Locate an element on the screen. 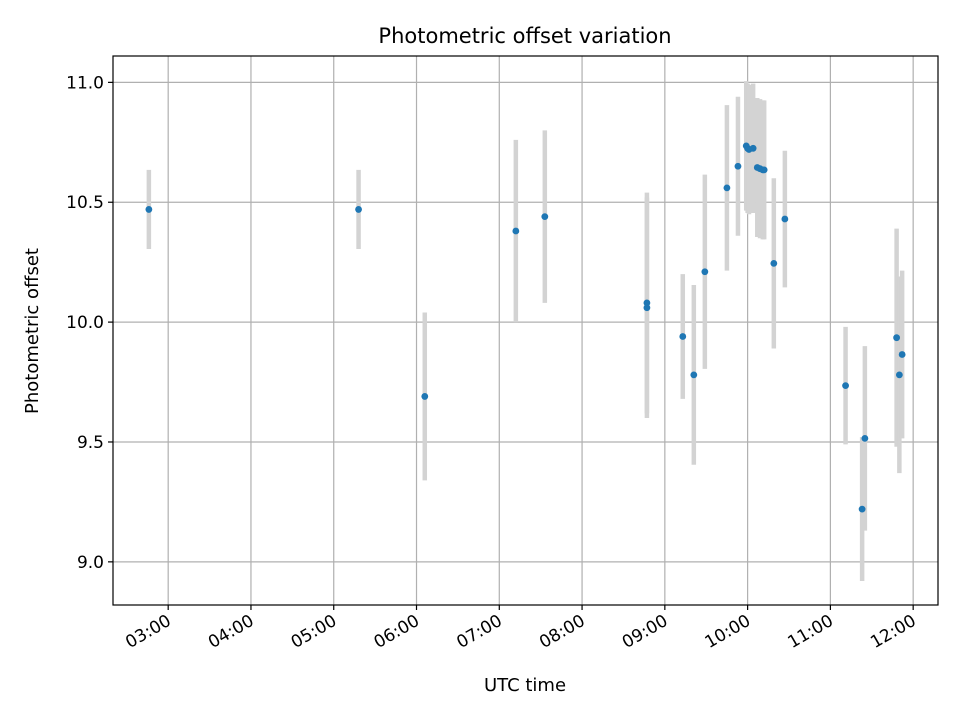 This screenshot has height=720, width=960. y-axis-label: Photometric offset is located at coordinates (32, 331).